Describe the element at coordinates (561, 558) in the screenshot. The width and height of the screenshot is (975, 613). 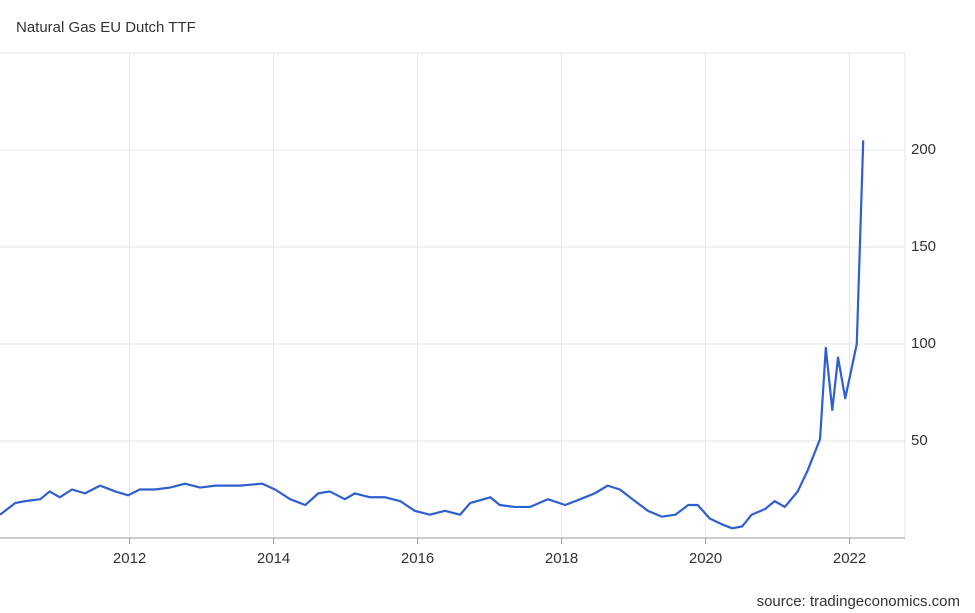
I see `x-tick-label: 2018` at that location.